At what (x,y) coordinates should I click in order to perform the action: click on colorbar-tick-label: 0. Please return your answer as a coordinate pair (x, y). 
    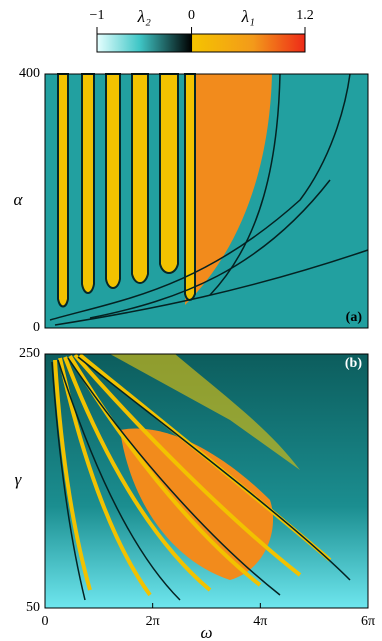
    Looking at the image, I should click on (191, 15).